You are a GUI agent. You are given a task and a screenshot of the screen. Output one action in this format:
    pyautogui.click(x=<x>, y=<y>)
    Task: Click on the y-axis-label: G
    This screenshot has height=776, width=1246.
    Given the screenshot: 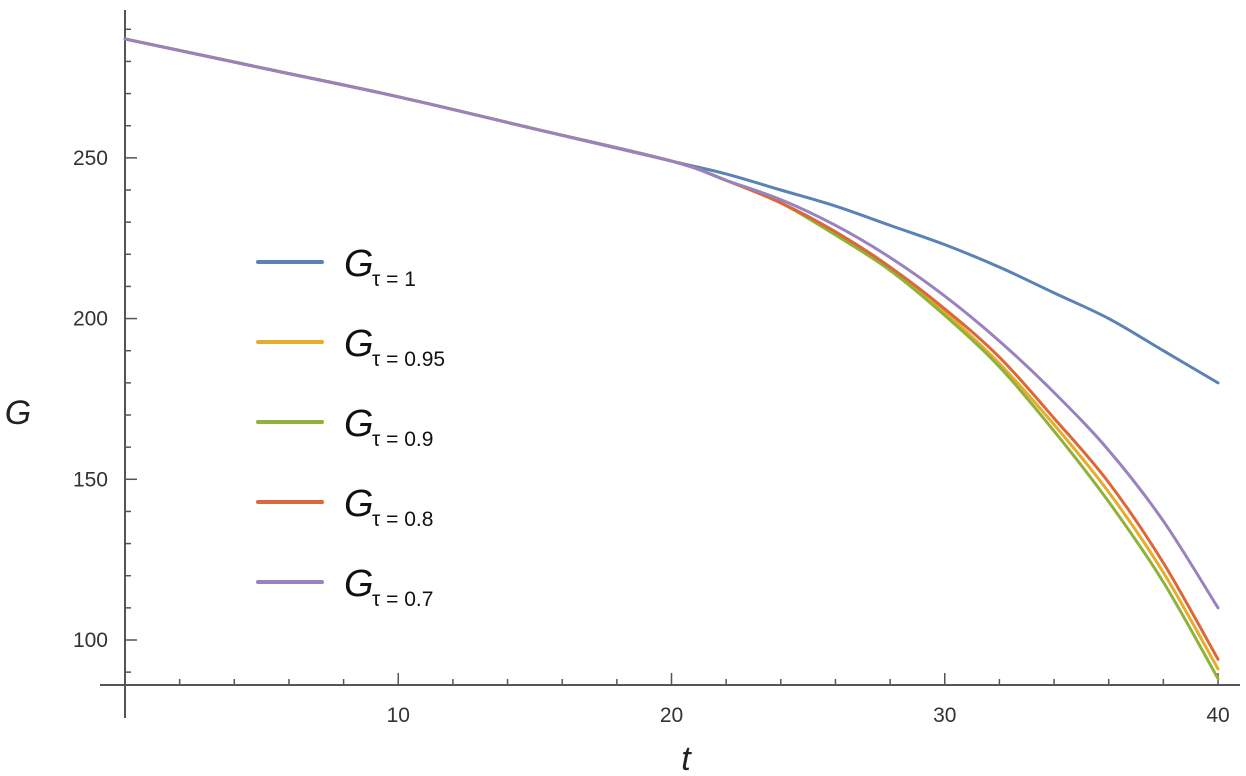 What is the action you would take?
    pyautogui.click(x=18, y=413)
    